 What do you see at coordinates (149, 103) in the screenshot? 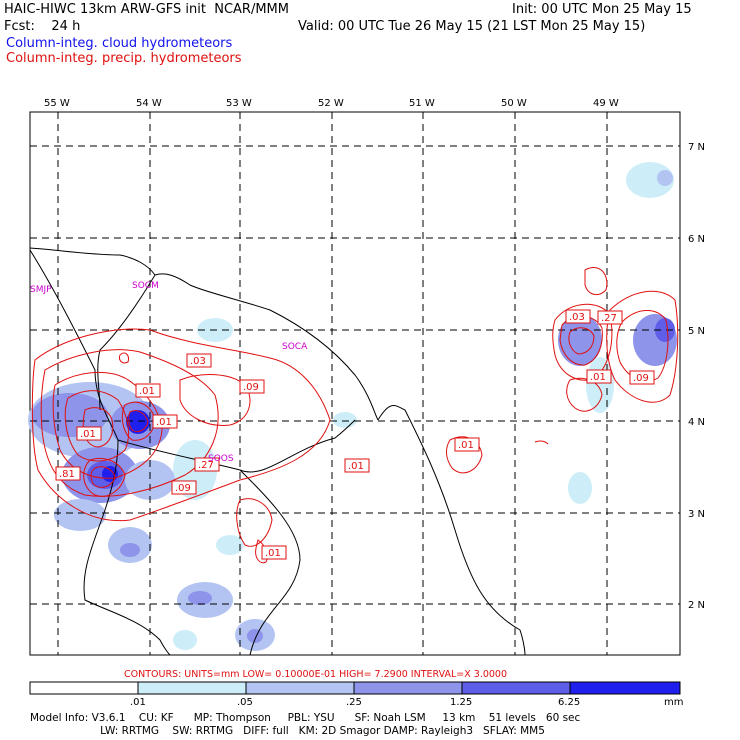
I see `lon-label: 54 W` at bounding box center [149, 103].